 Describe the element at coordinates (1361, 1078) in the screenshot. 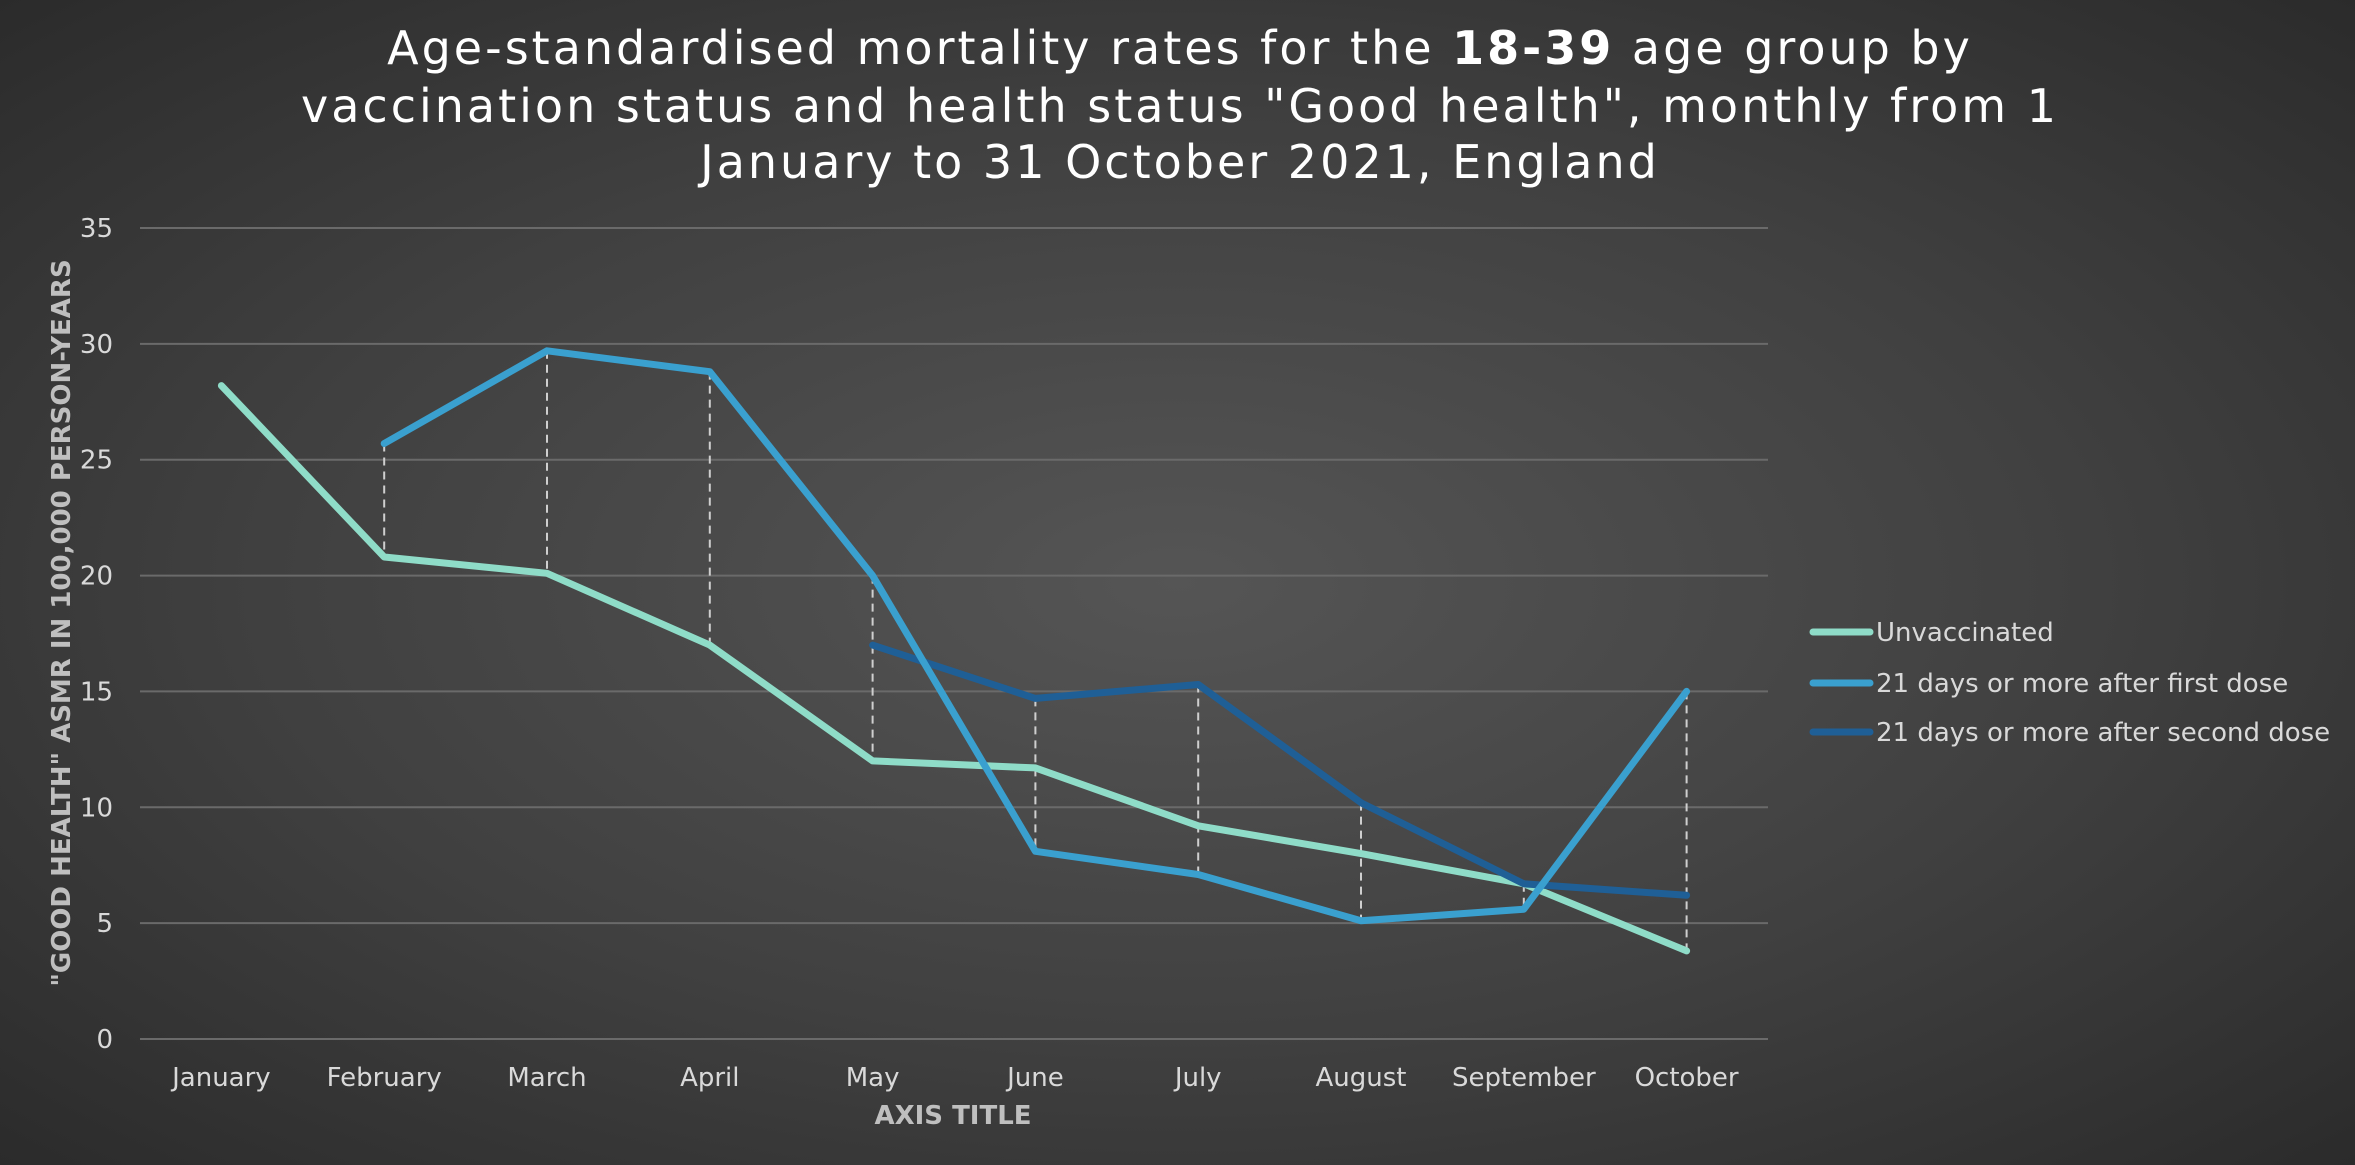

I see `x-tick-label: August` at that location.